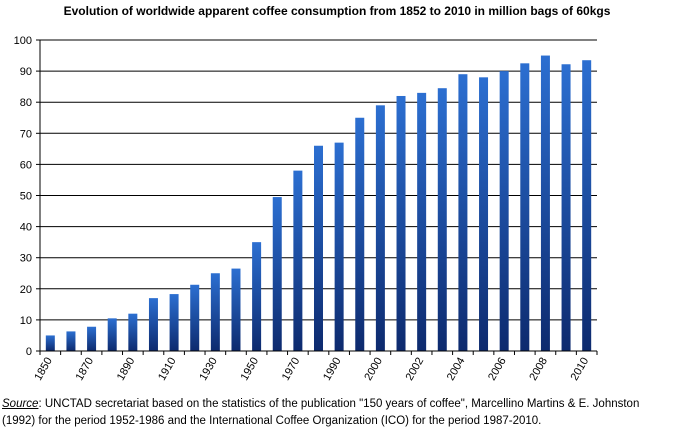  What do you see at coordinates (26, 165) in the screenshot?
I see `y-tick-label-60: 60` at bounding box center [26, 165].